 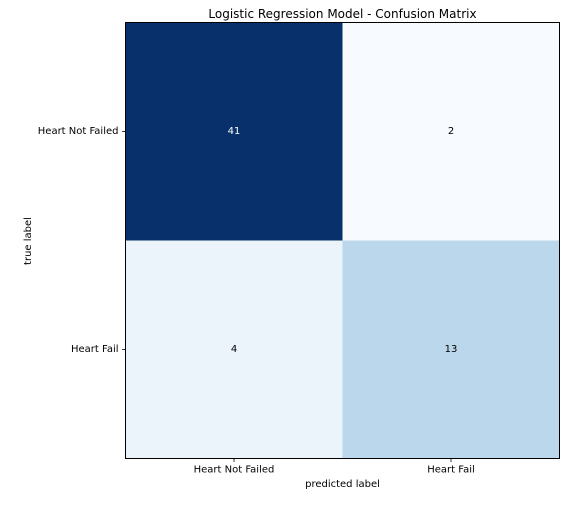 What do you see at coordinates (451, 470) in the screenshot?
I see `x-tick-label: Heart Fail` at bounding box center [451, 470].